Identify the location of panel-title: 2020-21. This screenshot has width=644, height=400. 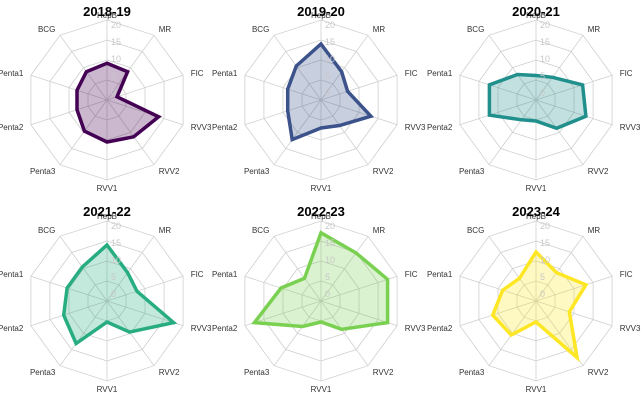
(536, 11).